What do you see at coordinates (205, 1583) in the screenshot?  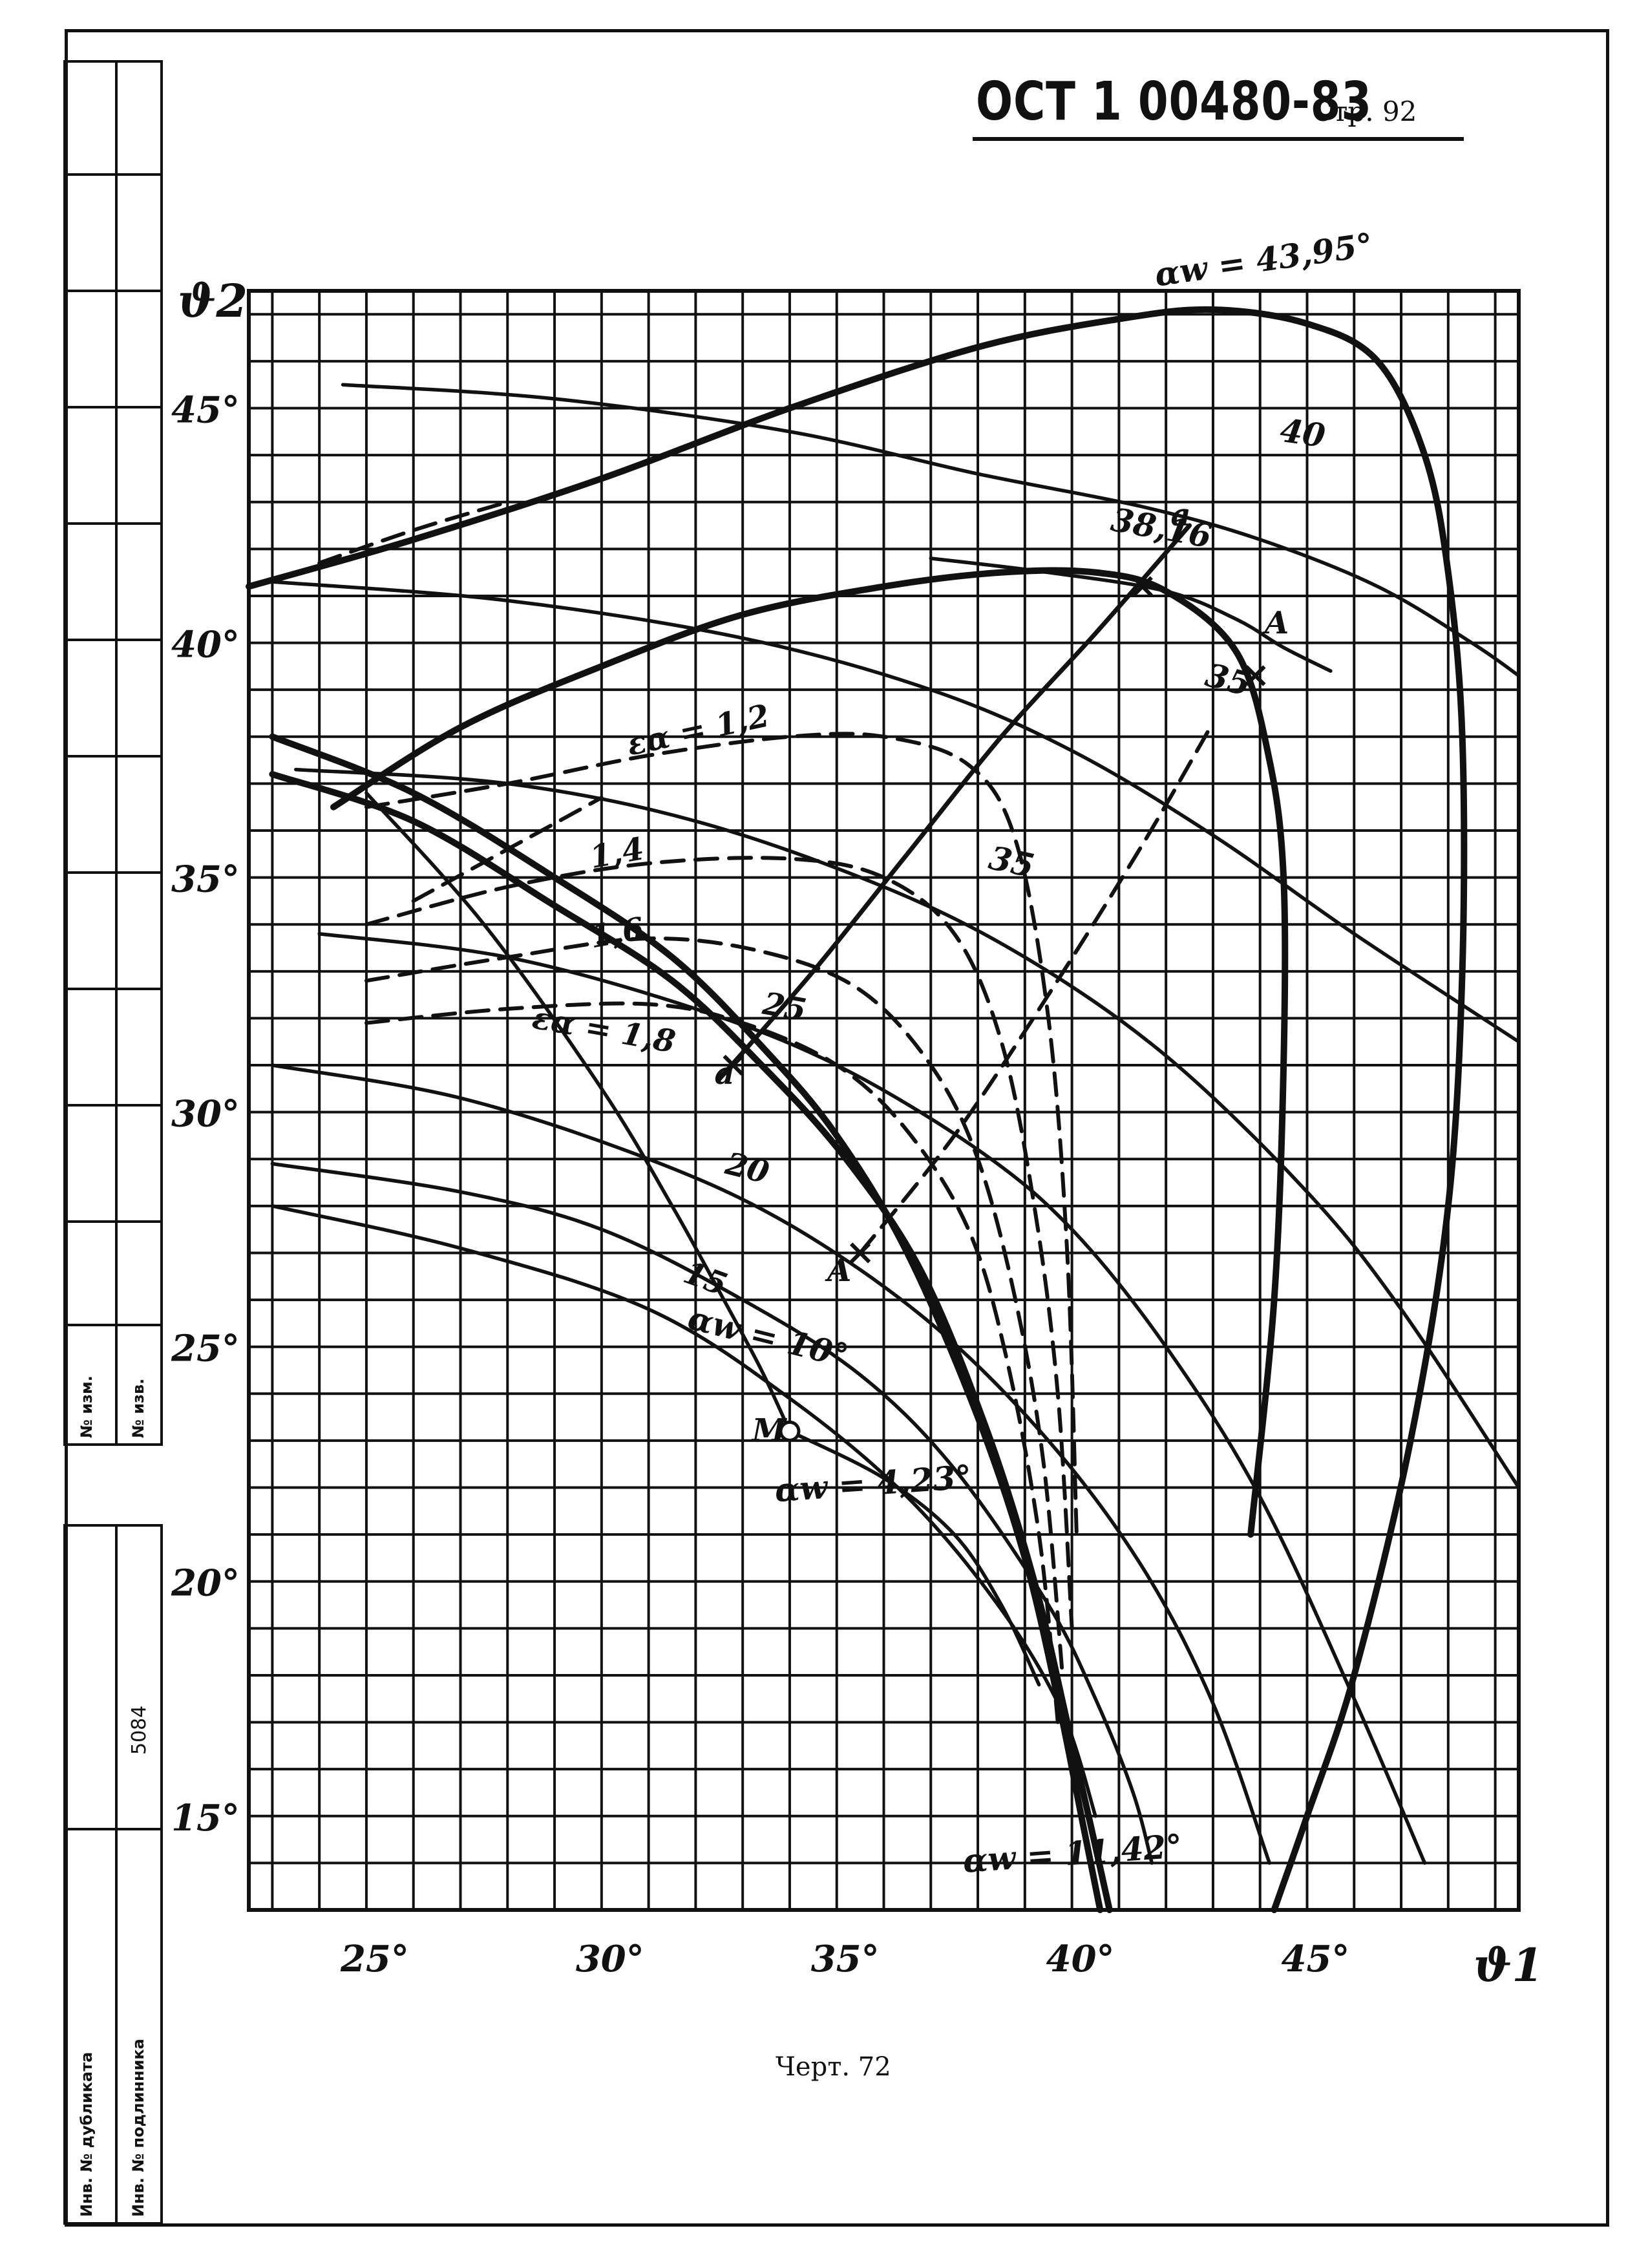 I see `y-tick-label: 20°` at bounding box center [205, 1583].